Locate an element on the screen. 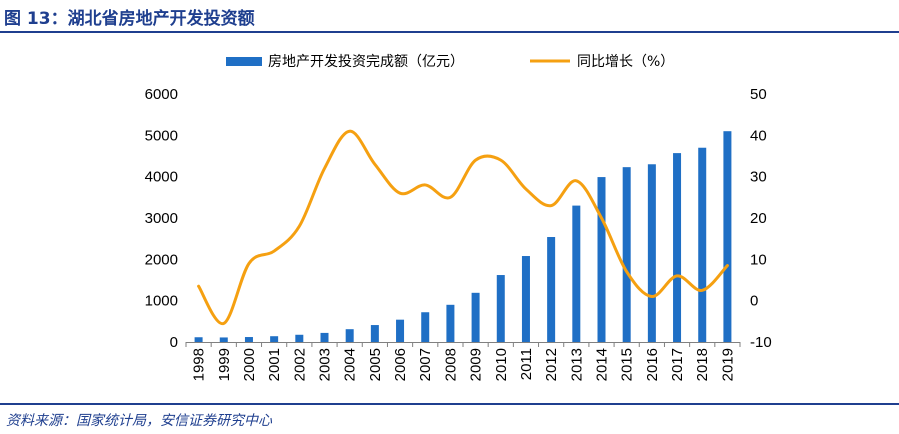  source-note: 资料来源：国家统计局，安信证券研究中心 is located at coordinates (139, 421).